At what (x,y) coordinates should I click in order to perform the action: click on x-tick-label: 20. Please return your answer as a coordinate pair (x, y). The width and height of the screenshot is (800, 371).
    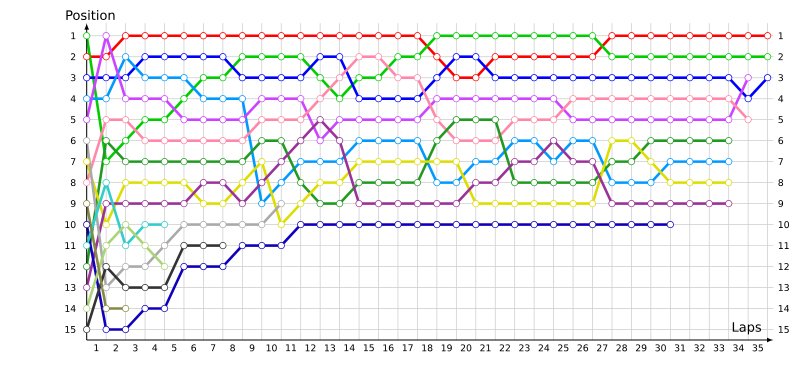
    Looking at the image, I should click on (466, 348).